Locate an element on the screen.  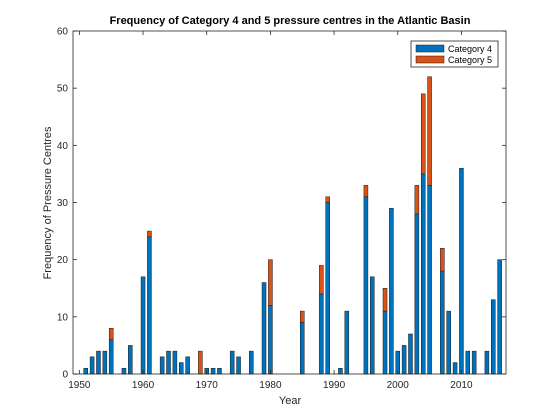
bar-cat4-2010 is located at coordinates (461, 271).